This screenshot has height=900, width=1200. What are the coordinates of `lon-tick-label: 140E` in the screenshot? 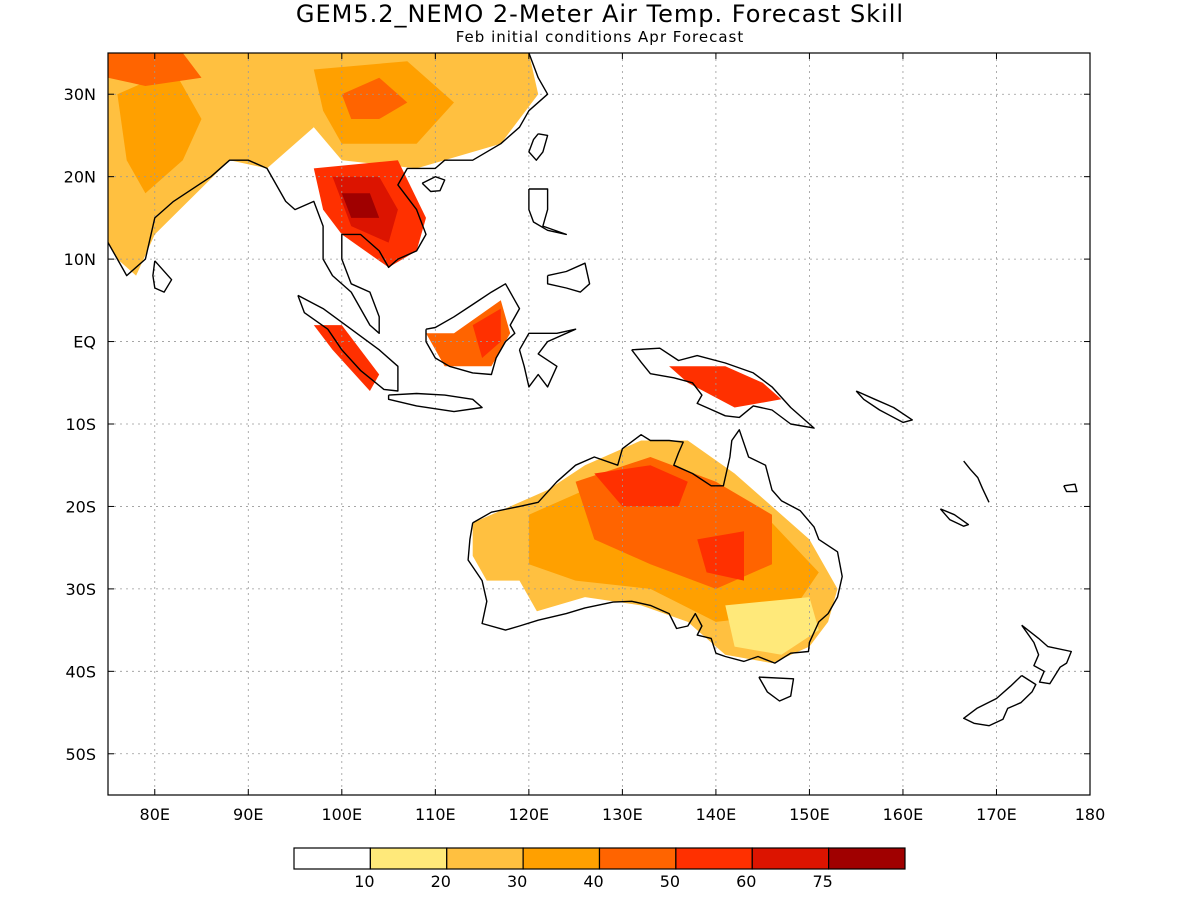 It's located at (716, 814).